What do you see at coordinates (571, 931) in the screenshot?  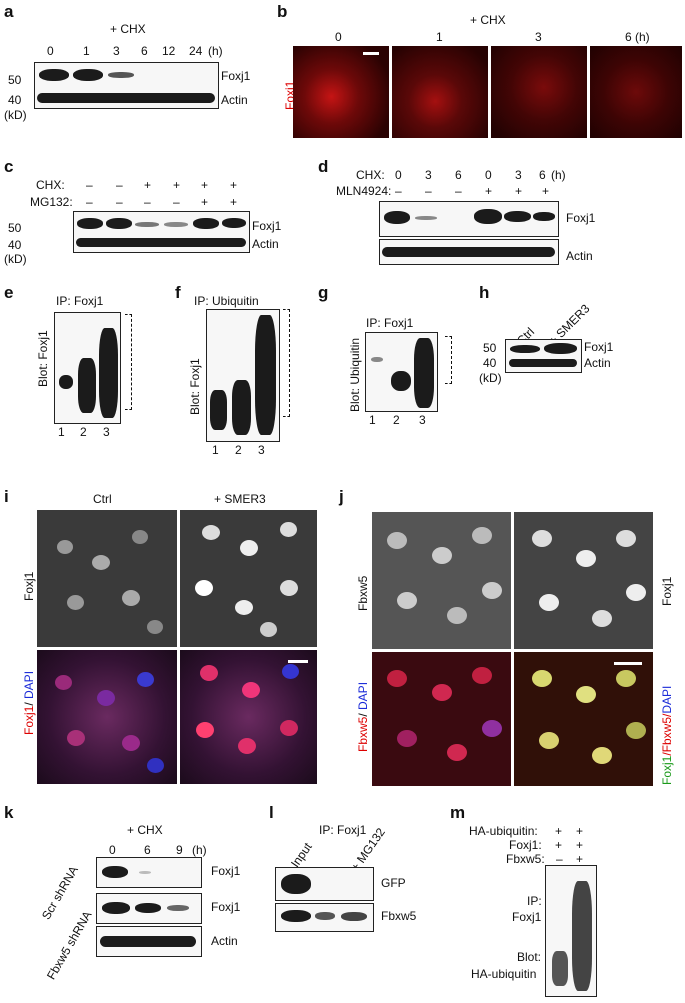 I see `panel-m-blot` at bounding box center [571, 931].